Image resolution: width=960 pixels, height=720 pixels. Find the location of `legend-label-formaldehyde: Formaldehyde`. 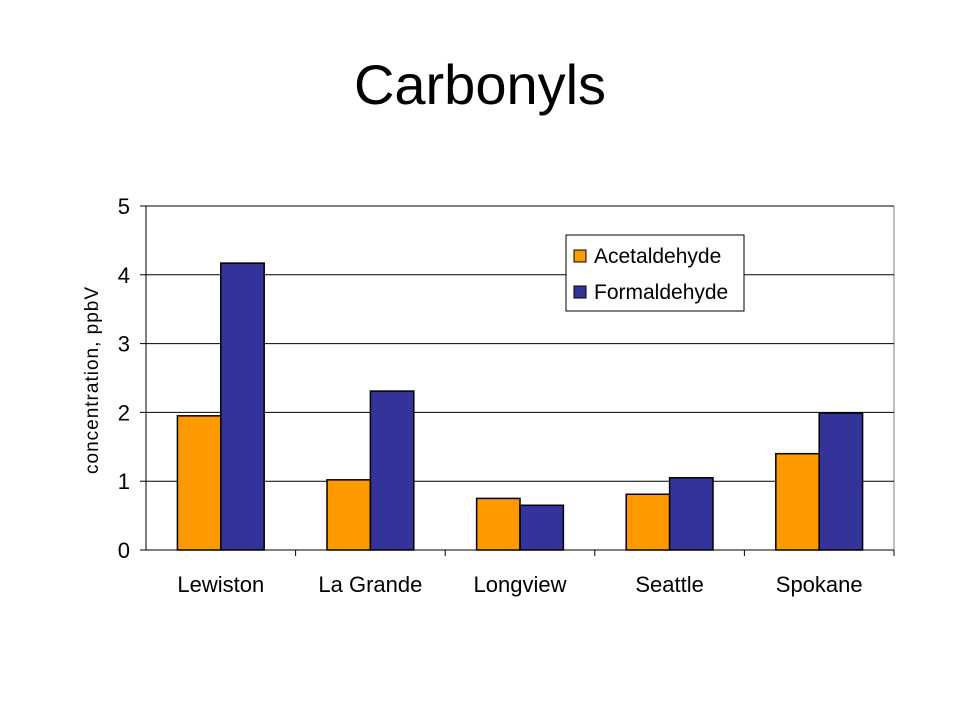

legend-label-formaldehyde: Formaldehyde is located at coordinates (661, 292).